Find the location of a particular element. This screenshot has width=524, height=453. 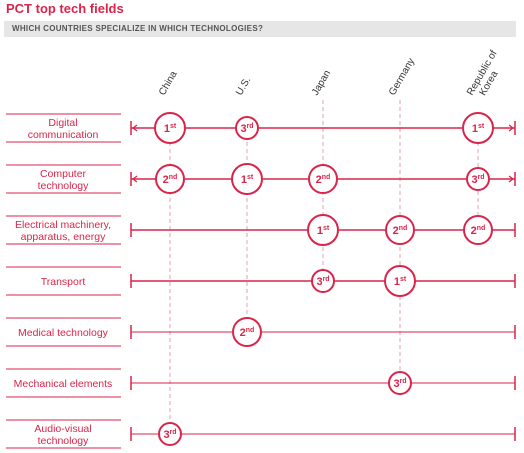

chart-title: PCT top tech fields is located at coordinates (65, 8).